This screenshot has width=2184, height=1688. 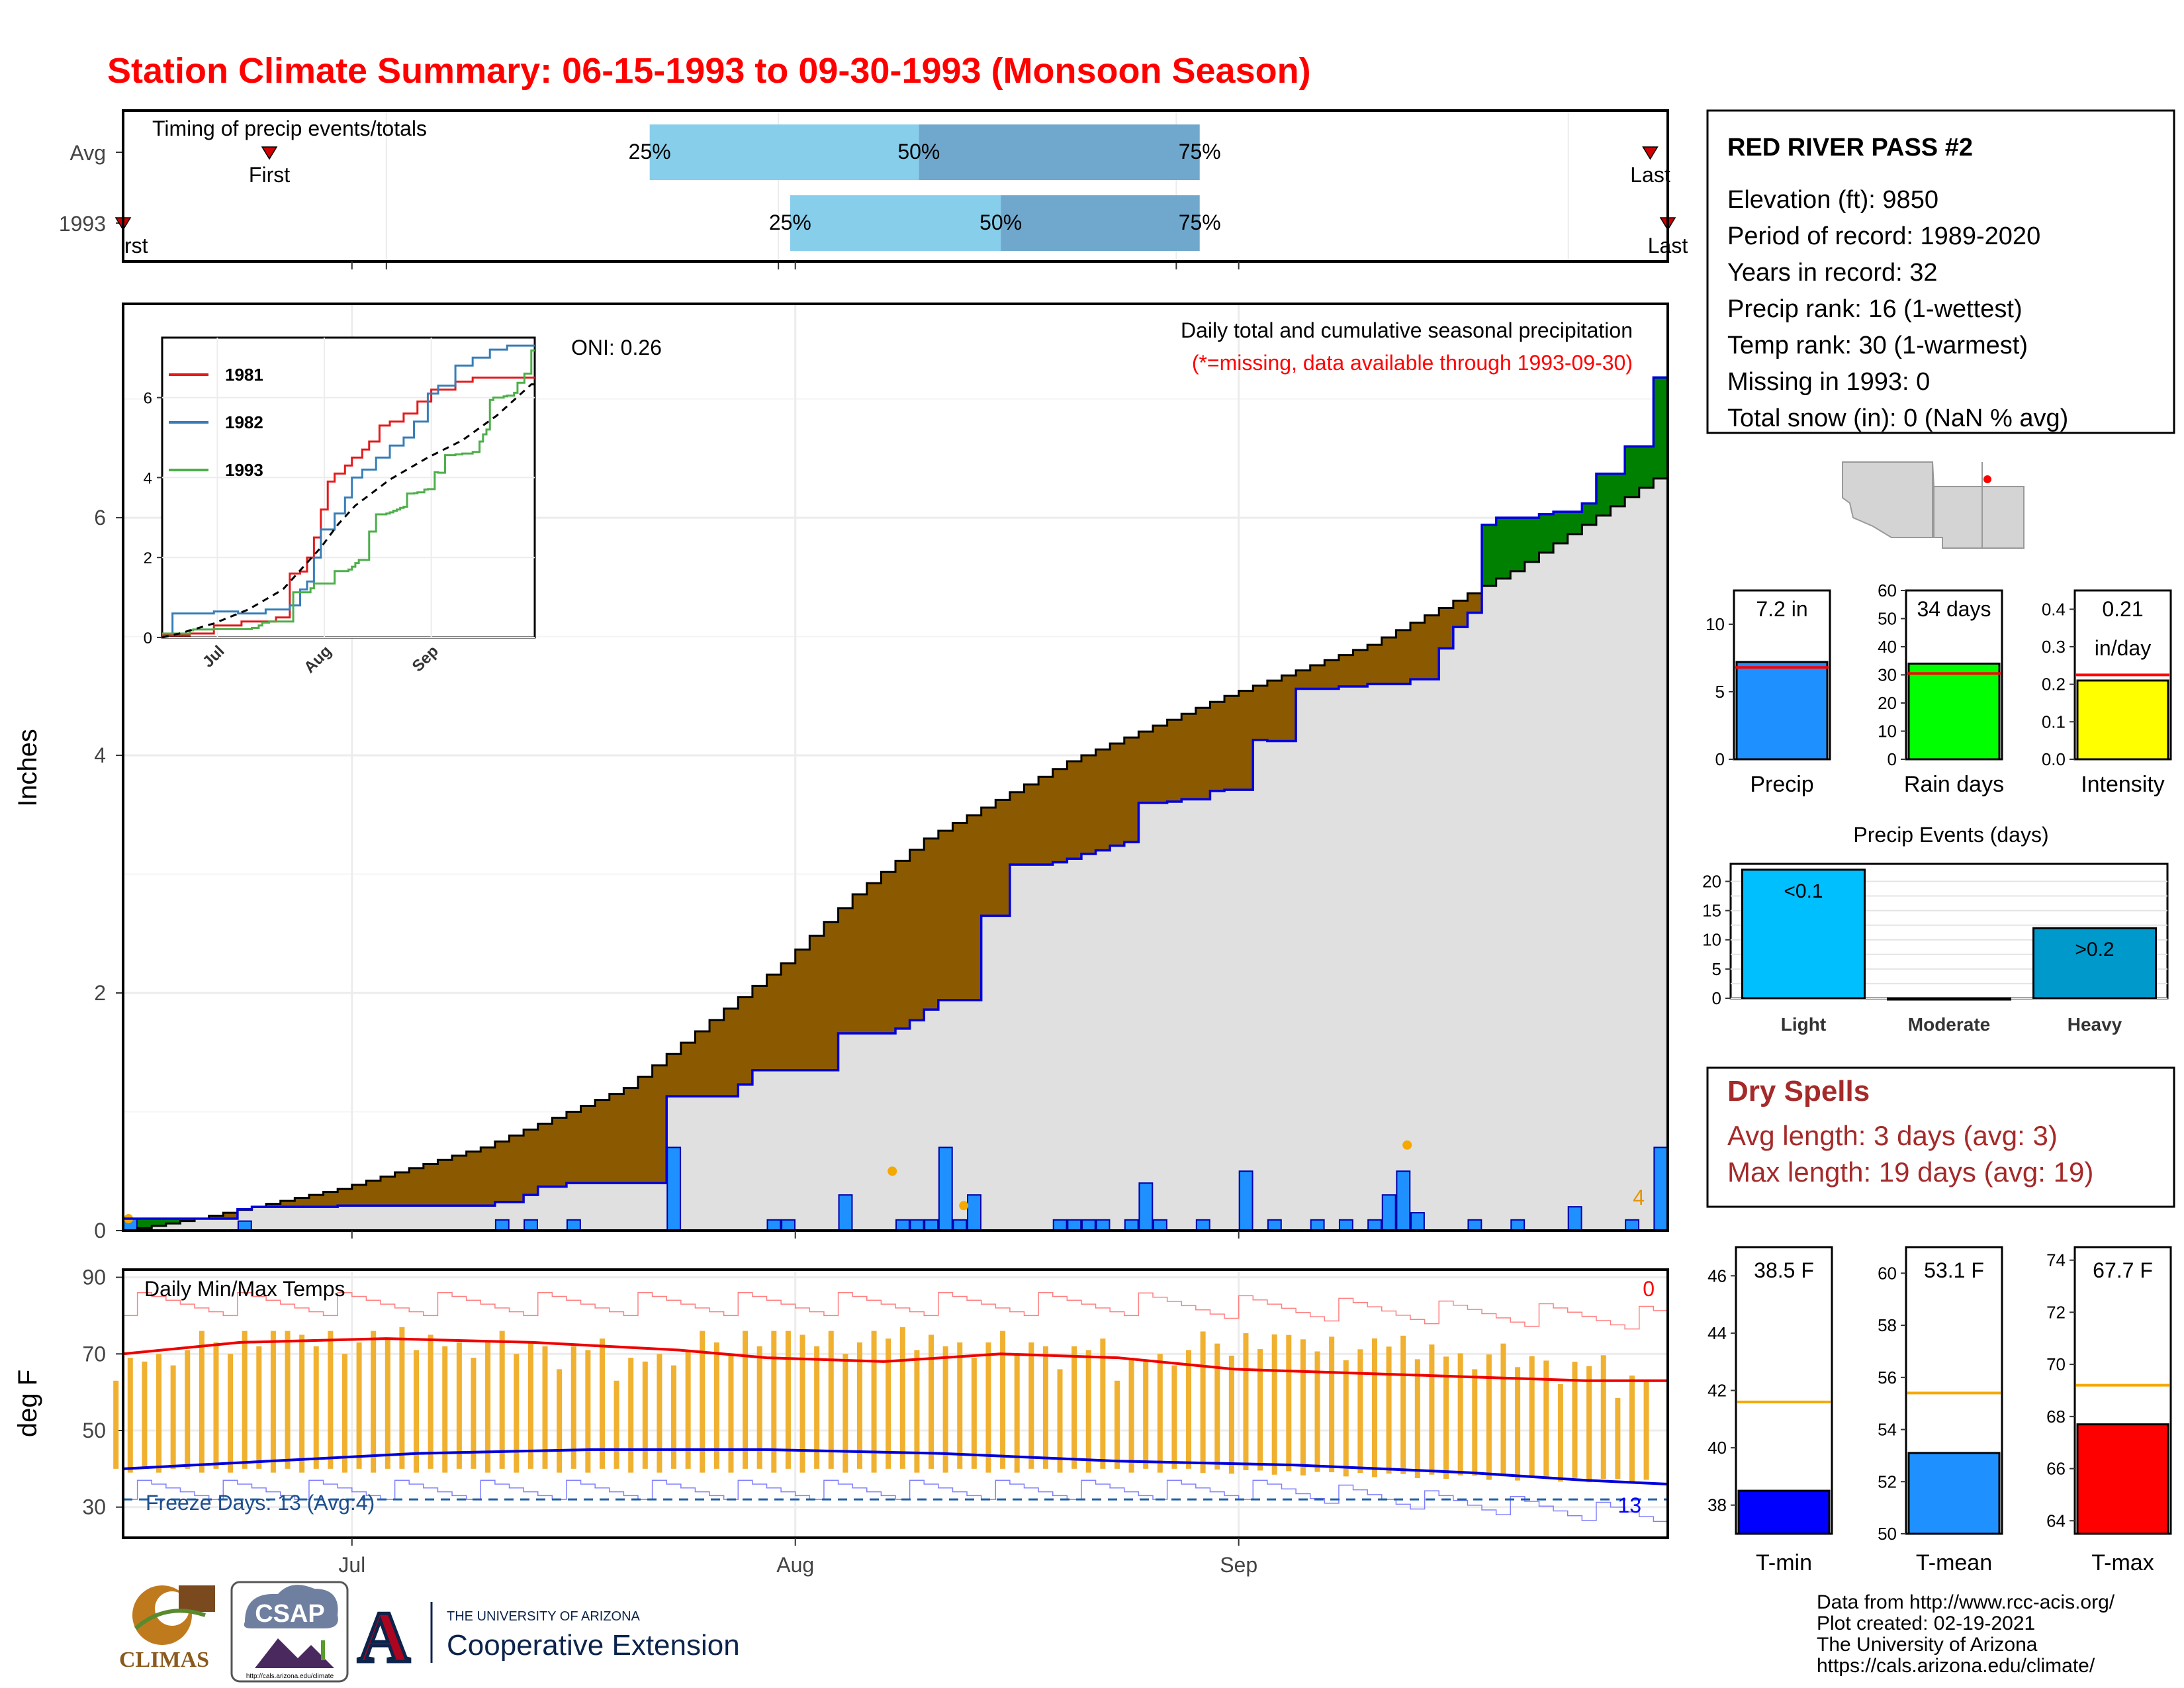 I want to click on ua-small-name: THE UNIVERSITY OF ARIZONA, so click(x=544, y=1616).